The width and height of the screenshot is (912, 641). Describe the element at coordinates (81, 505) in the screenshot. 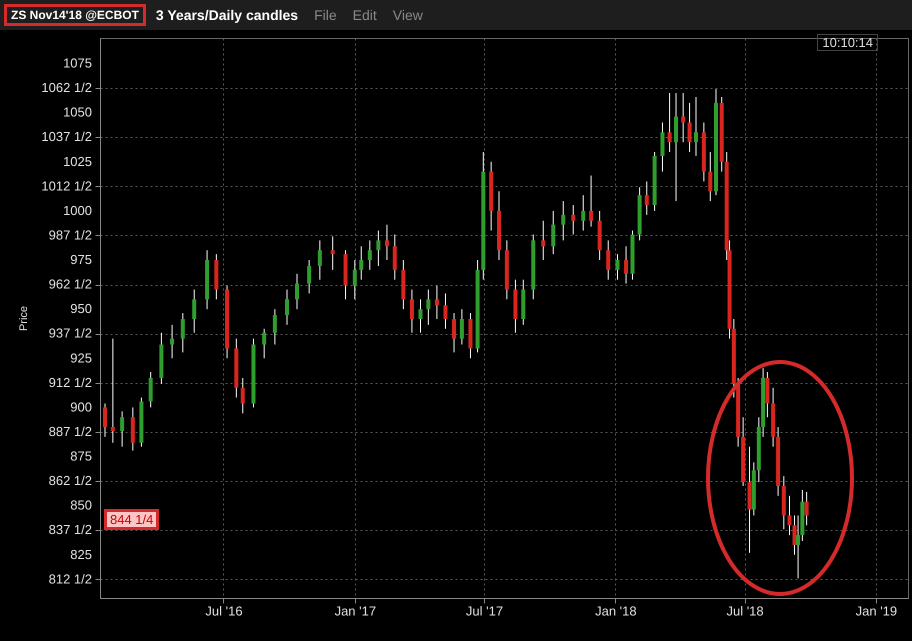

I see `y-tick-label: 850` at that location.